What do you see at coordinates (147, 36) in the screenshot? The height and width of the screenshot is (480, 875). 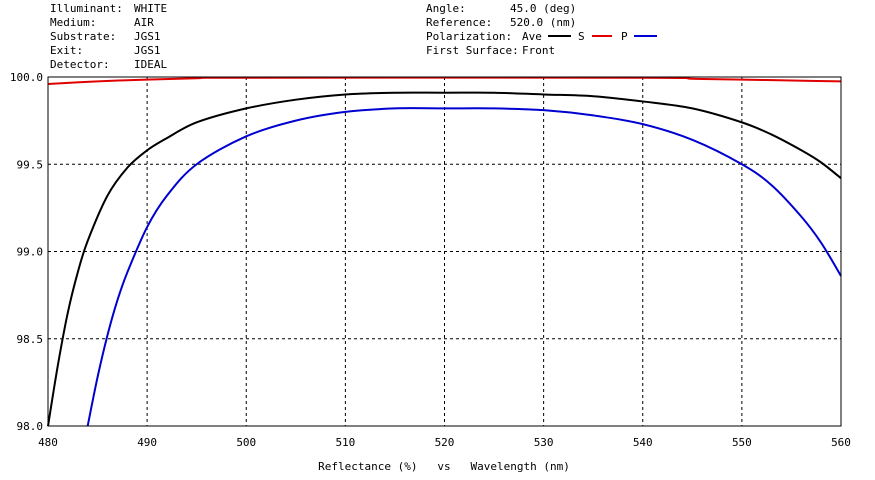 I see `substrate-value: JGS1` at bounding box center [147, 36].